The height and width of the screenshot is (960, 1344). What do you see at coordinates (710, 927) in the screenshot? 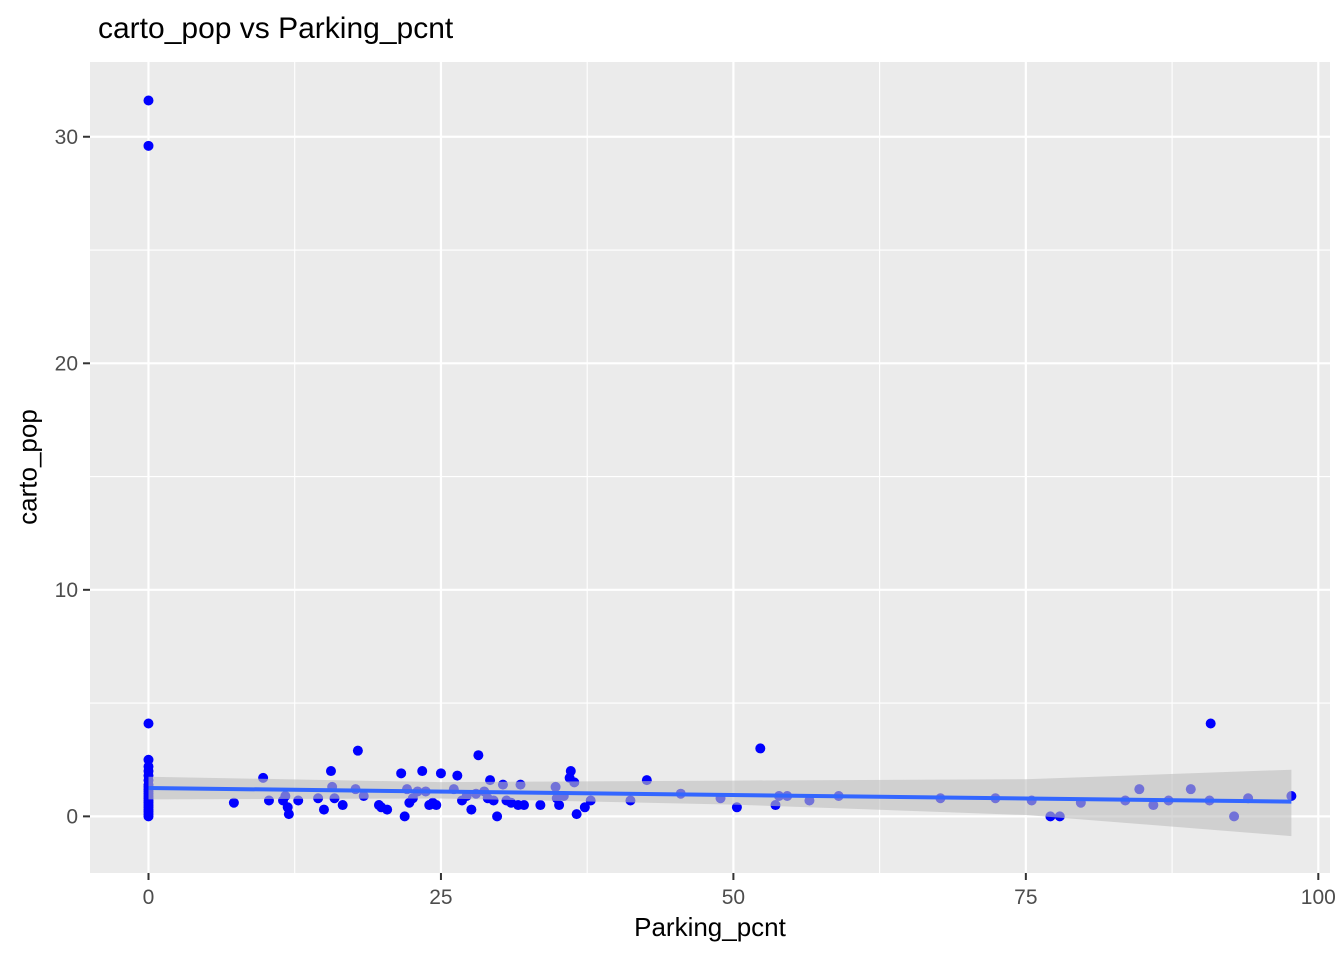
I see `x-axis-label: Parking_pcnt` at bounding box center [710, 927].